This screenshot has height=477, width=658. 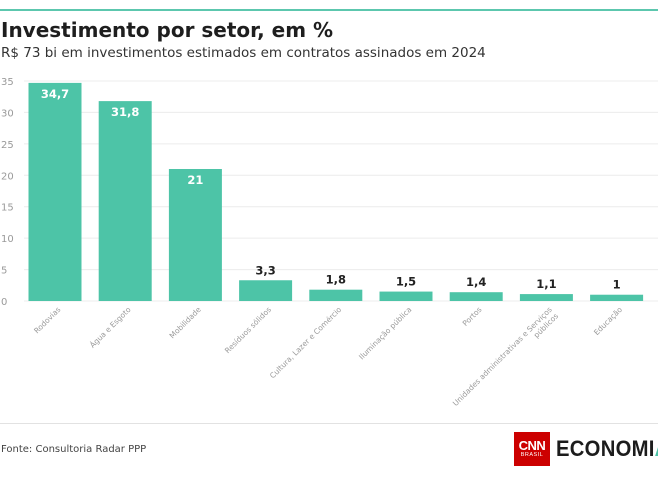 I want to click on footer-divider, so click(x=329, y=423).